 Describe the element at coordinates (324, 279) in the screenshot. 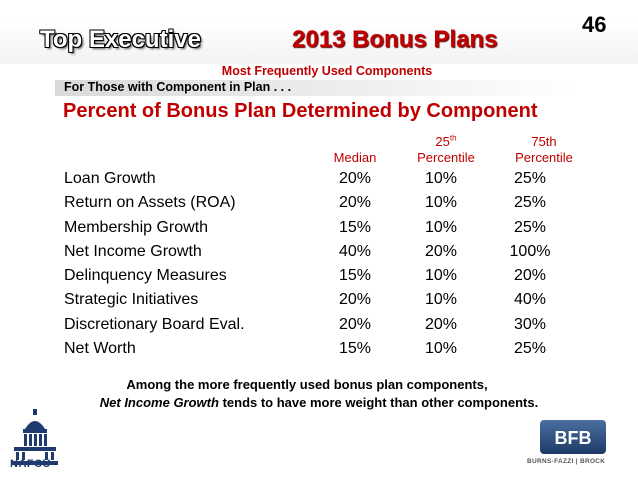

I see `table-row: Delinquency Measures 15% 10% 20%` at that location.